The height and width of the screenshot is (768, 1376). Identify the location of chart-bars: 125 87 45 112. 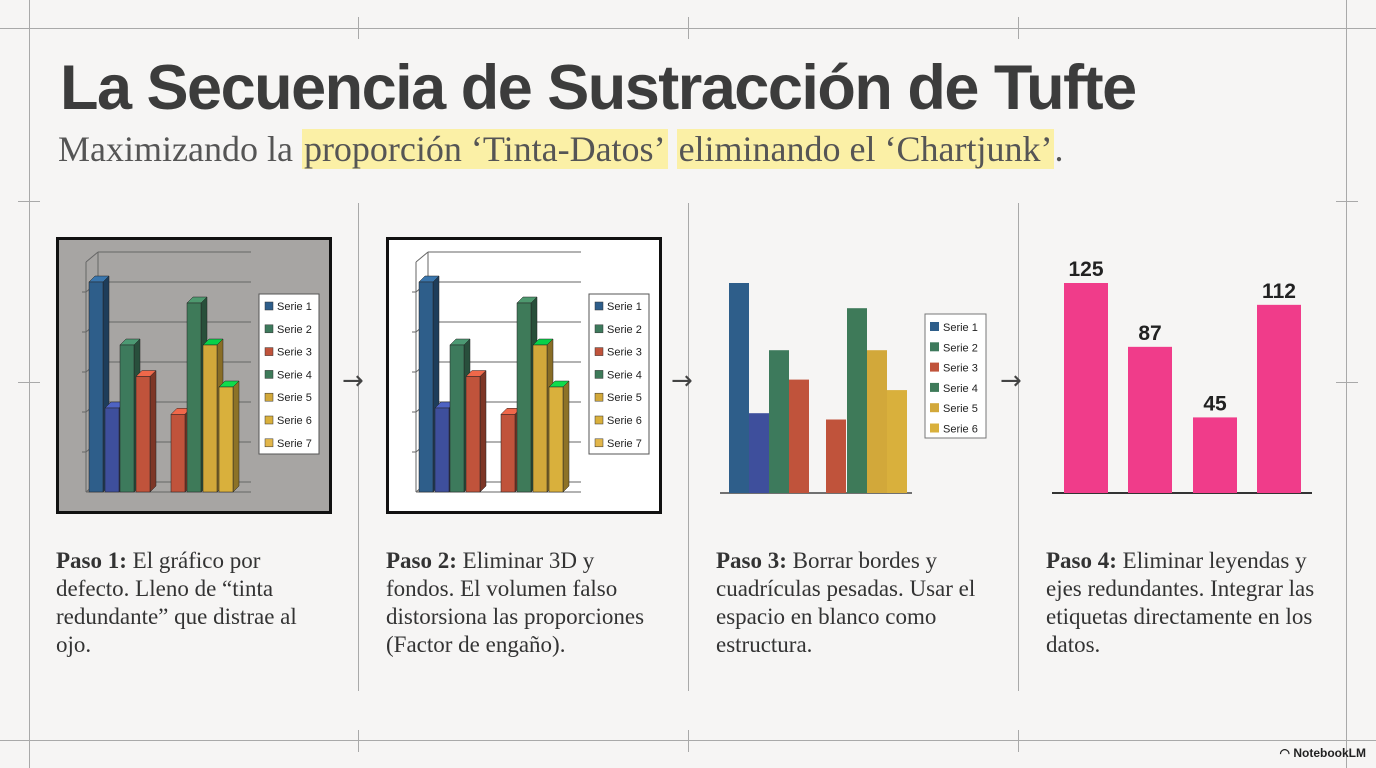
(1182, 375).